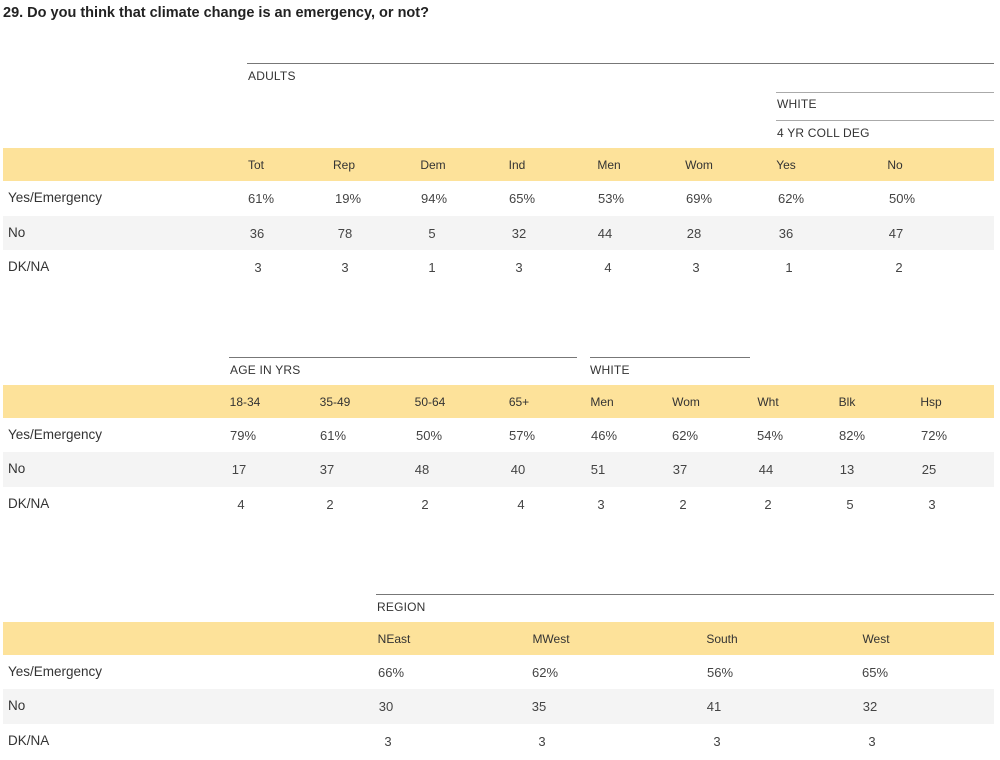 The width and height of the screenshot is (1000, 760). Describe the element at coordinates (434, 198) in the screenshot. I see `table-cell: 94%` at that location.